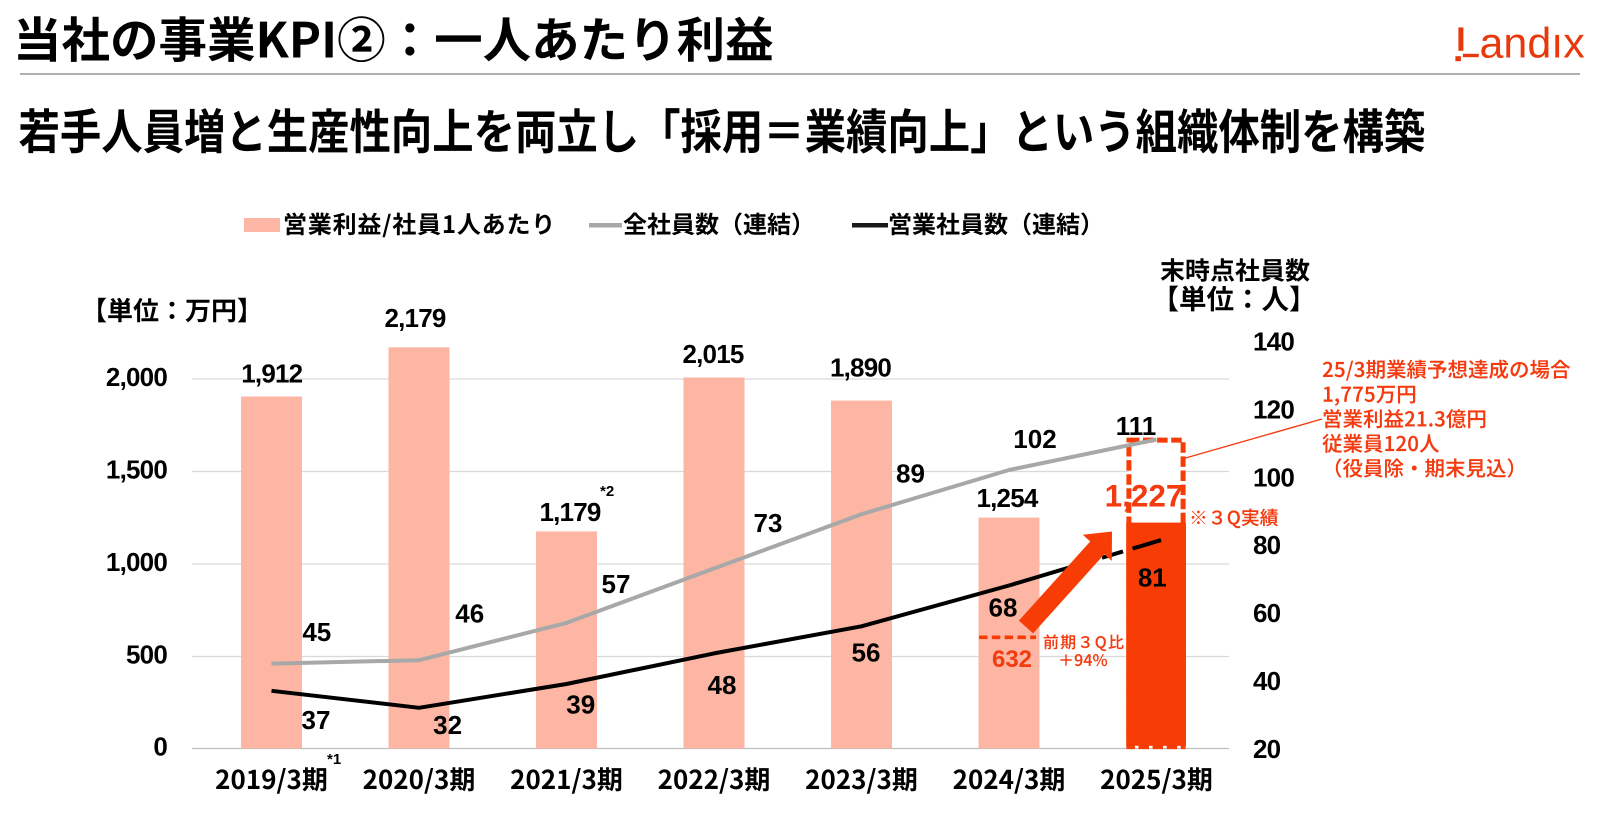 This screenshot has height=820, width=1599. I want to click on svg-text: 80, so click(1267, 545).